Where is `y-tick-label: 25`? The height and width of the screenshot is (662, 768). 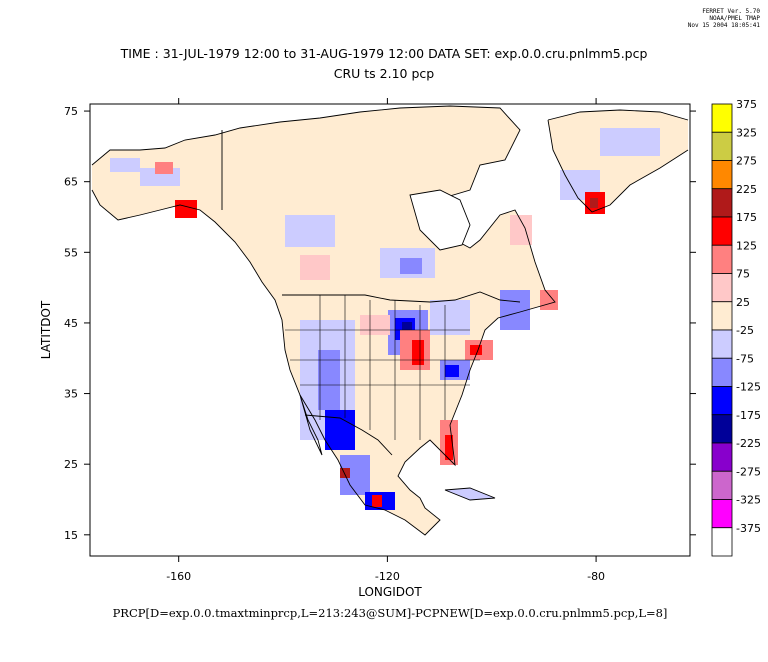
y-tick-label: 25 is located at coordinates (71, 464).